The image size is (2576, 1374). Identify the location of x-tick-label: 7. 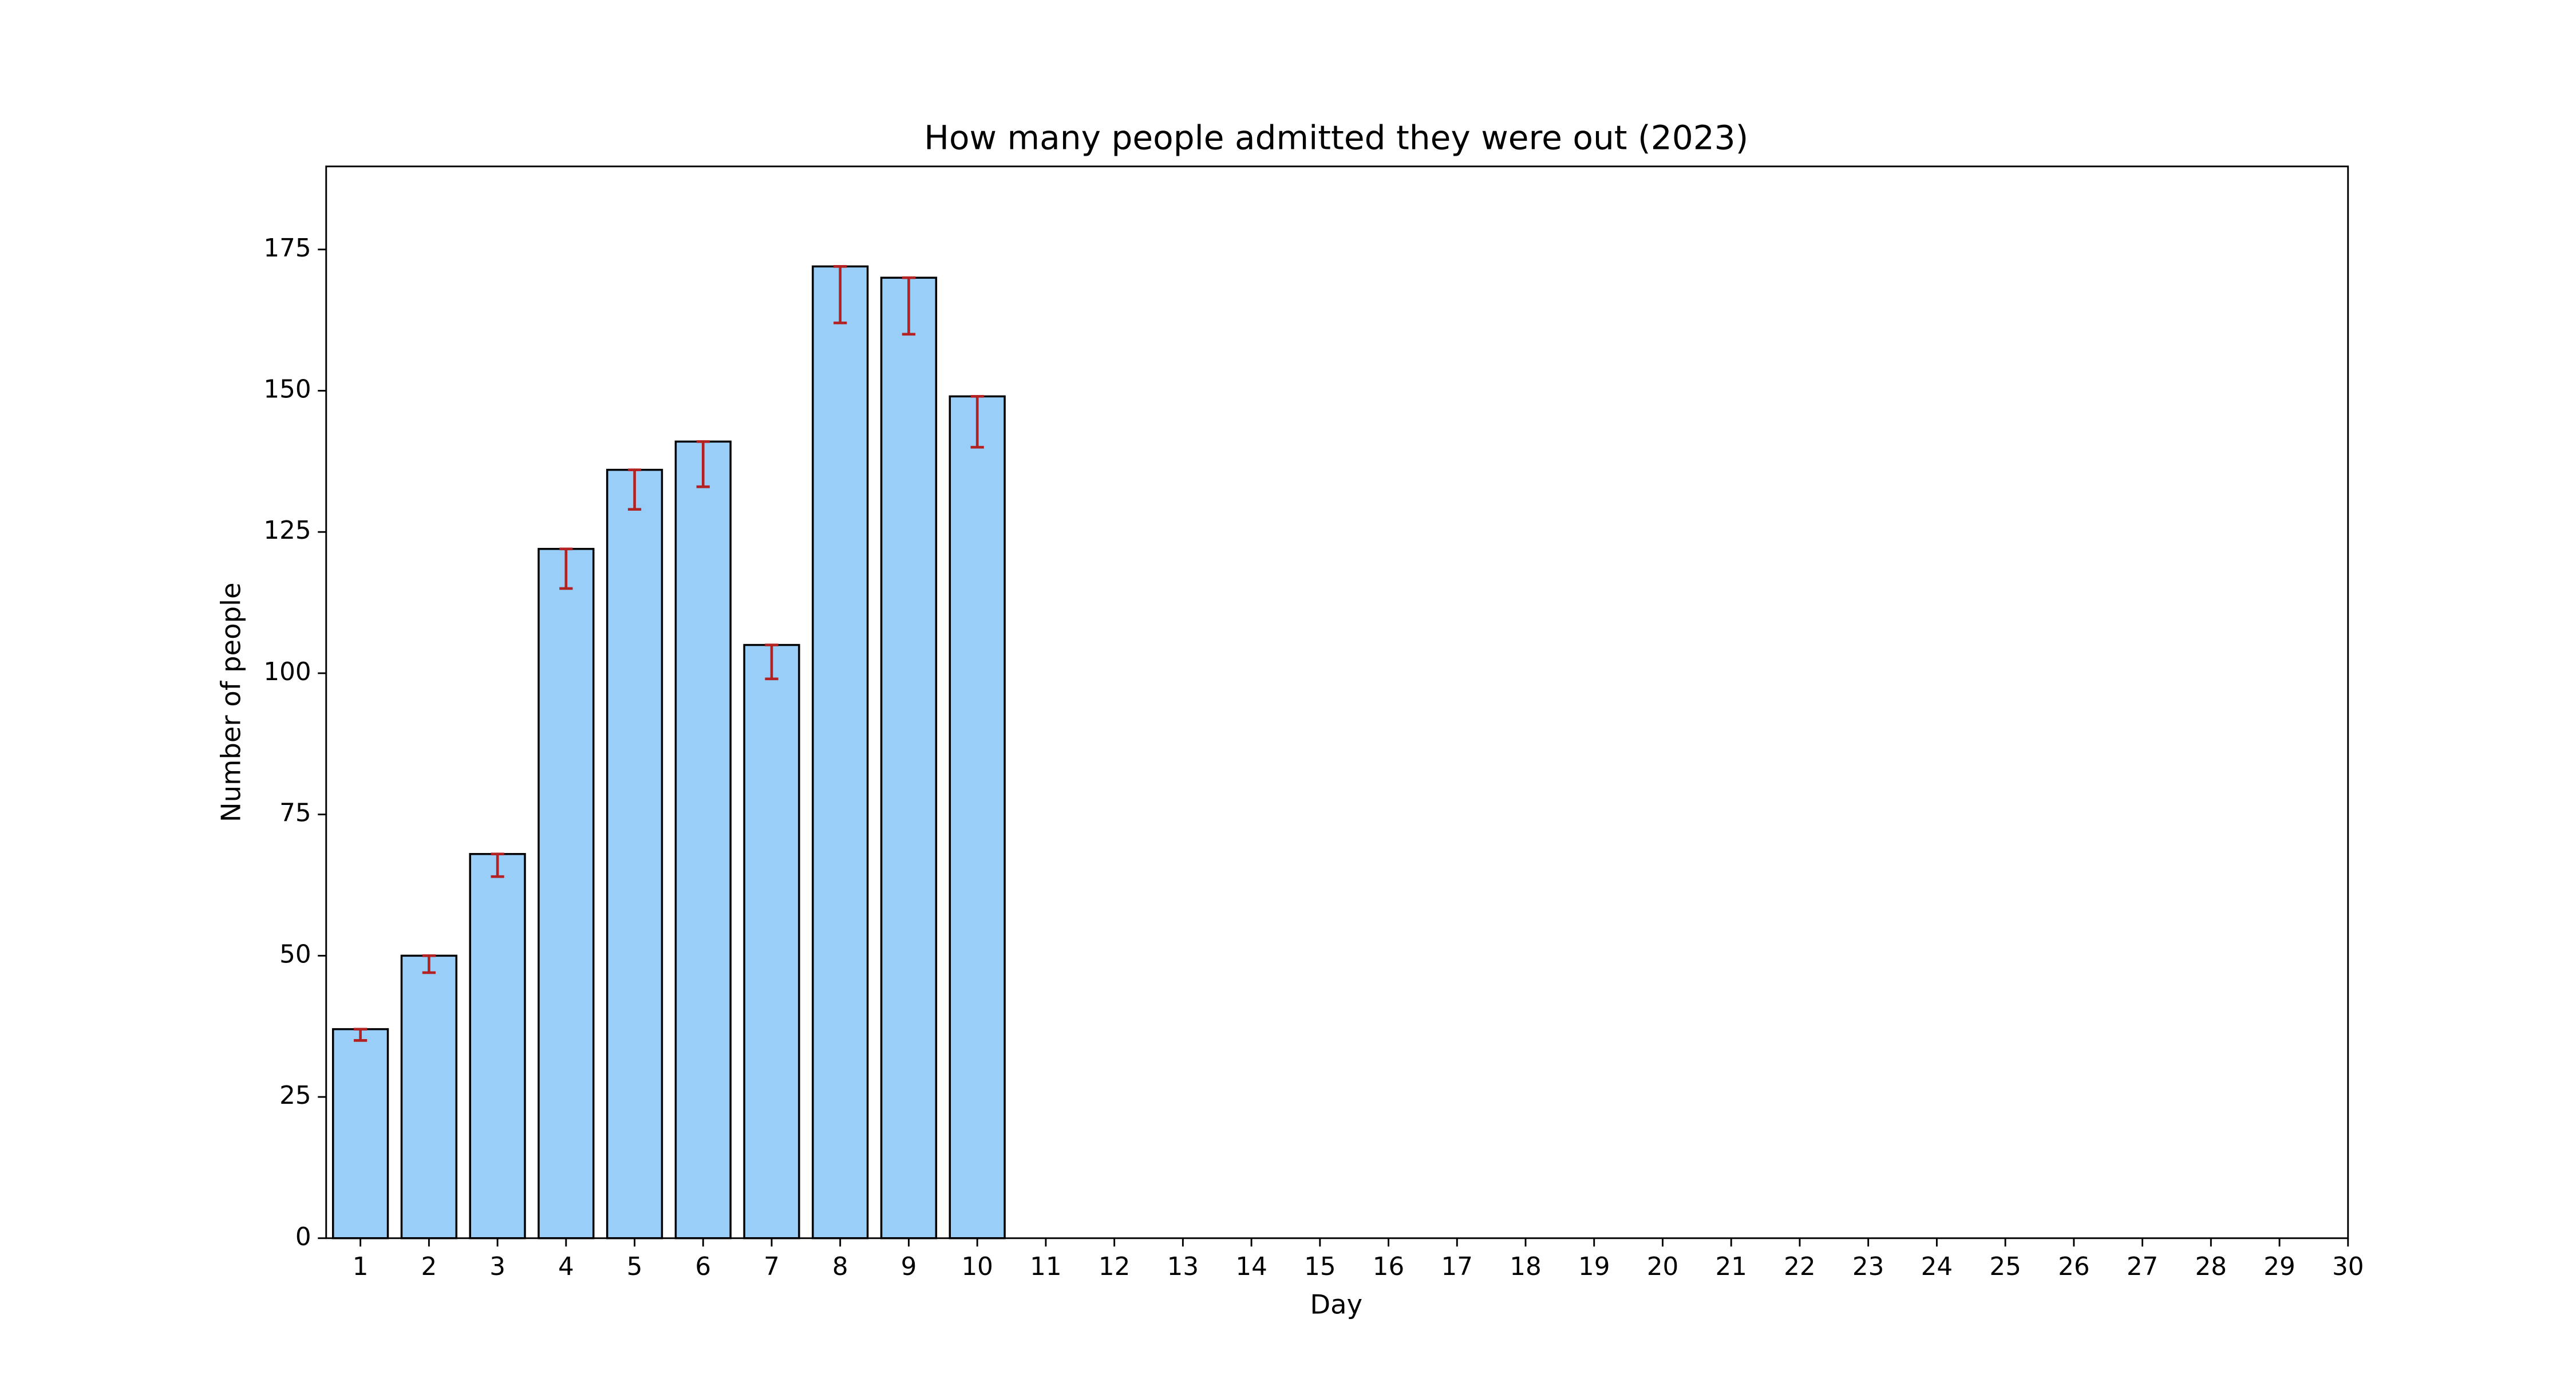
(772, 1267).